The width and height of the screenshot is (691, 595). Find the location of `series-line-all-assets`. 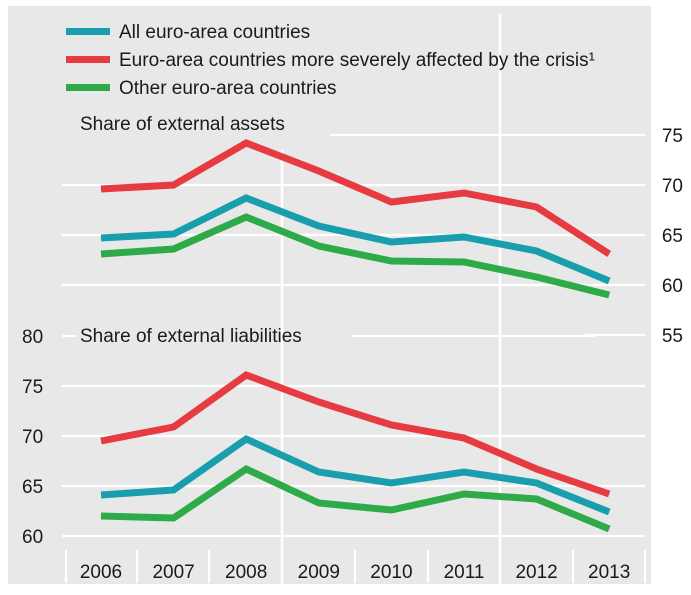

series-line-all-assets is located at coordinates (355, 239).